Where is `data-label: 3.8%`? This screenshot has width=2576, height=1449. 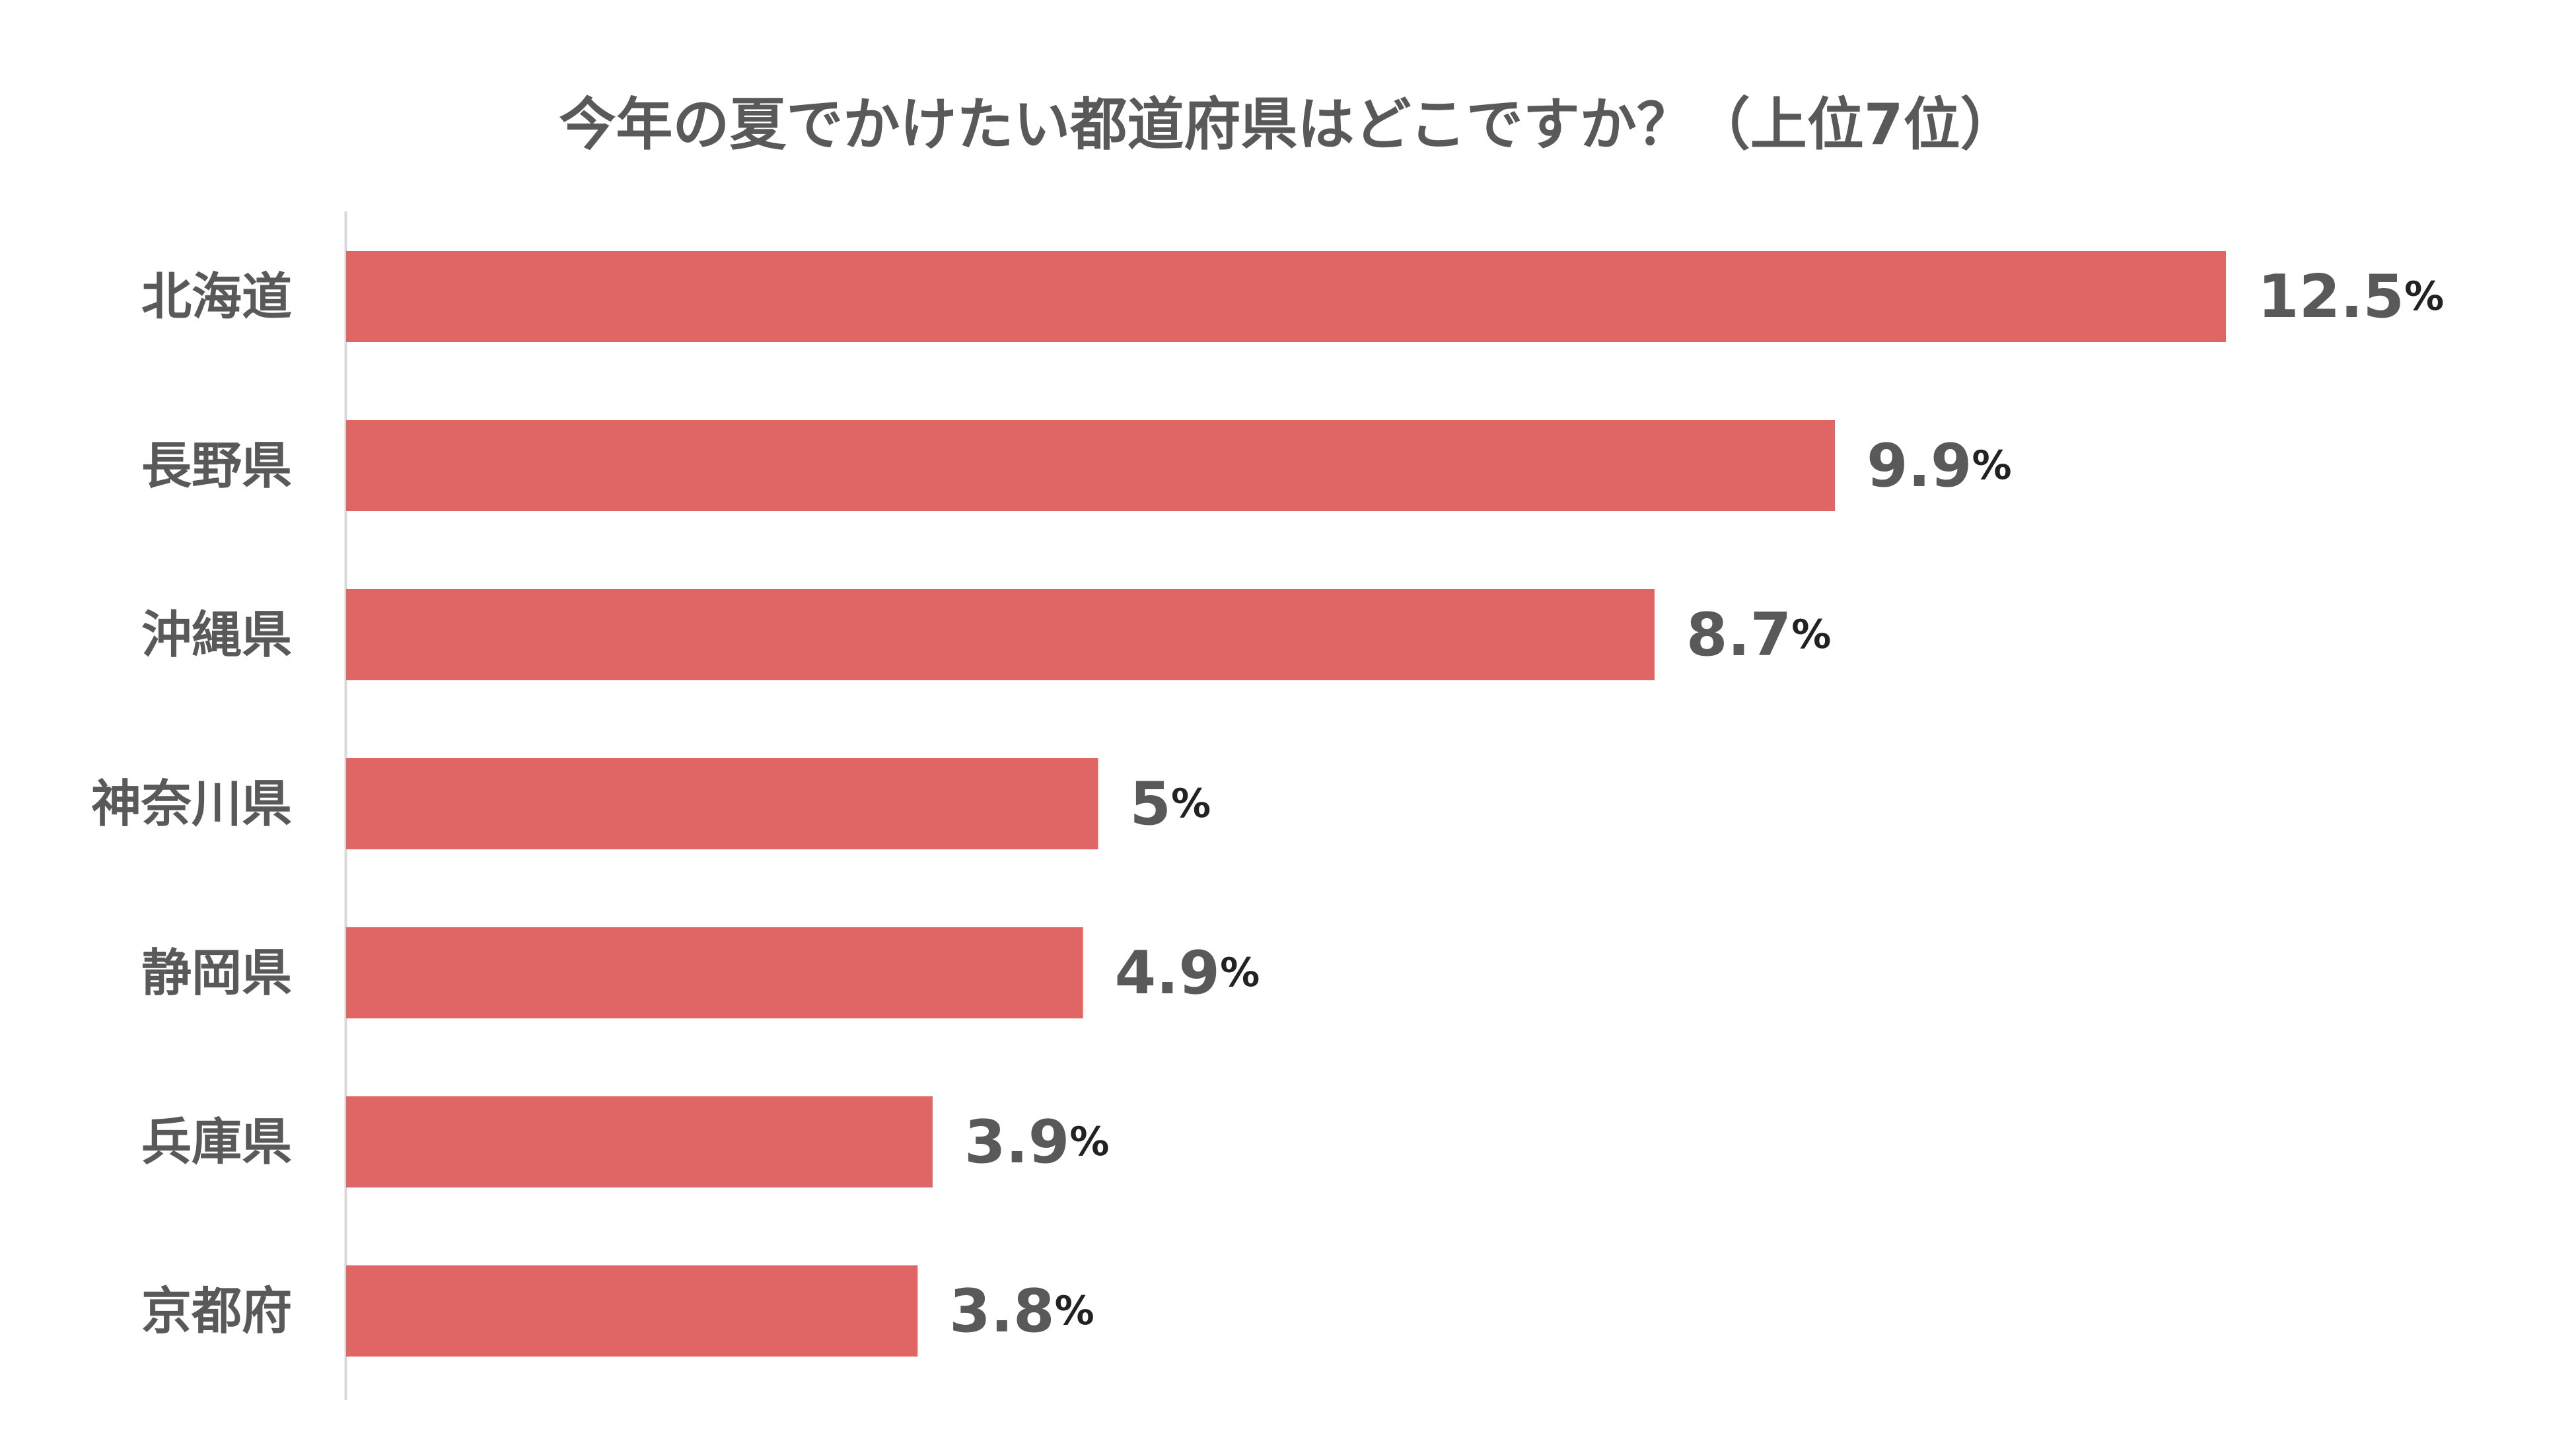 data-label: 3.8% is located at coordinates (1022, 1312).